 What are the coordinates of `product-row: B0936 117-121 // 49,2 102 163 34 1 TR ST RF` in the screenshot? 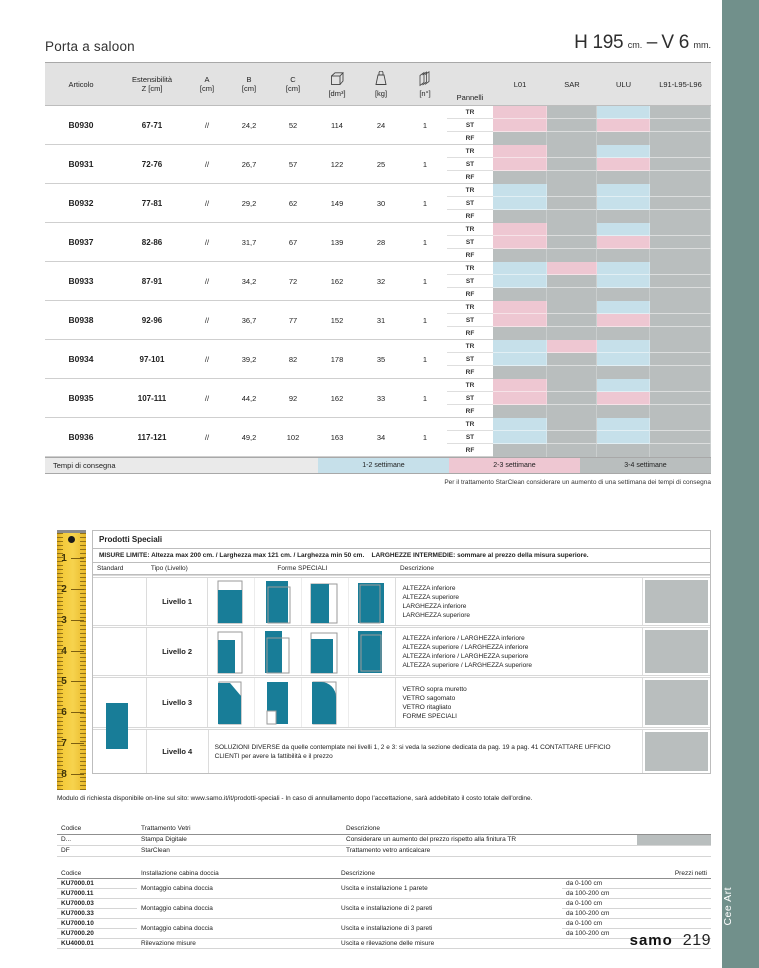 It's located at (378, 437).